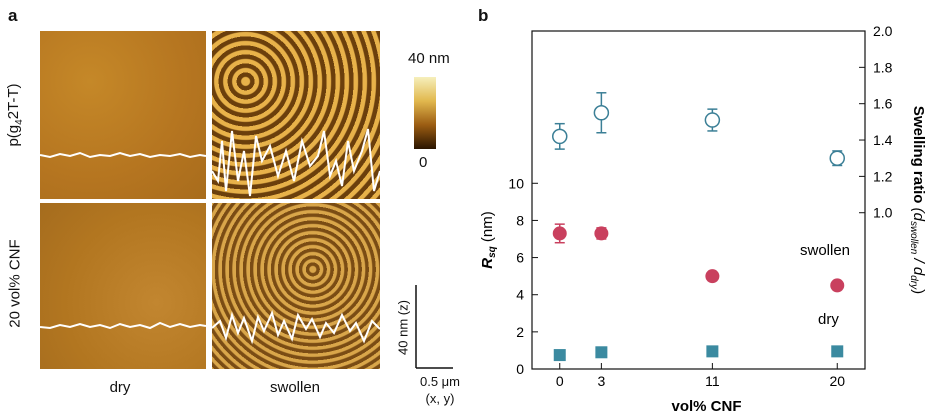  I want to click on x-axis-label: vol% CNF, so click(706, 405).